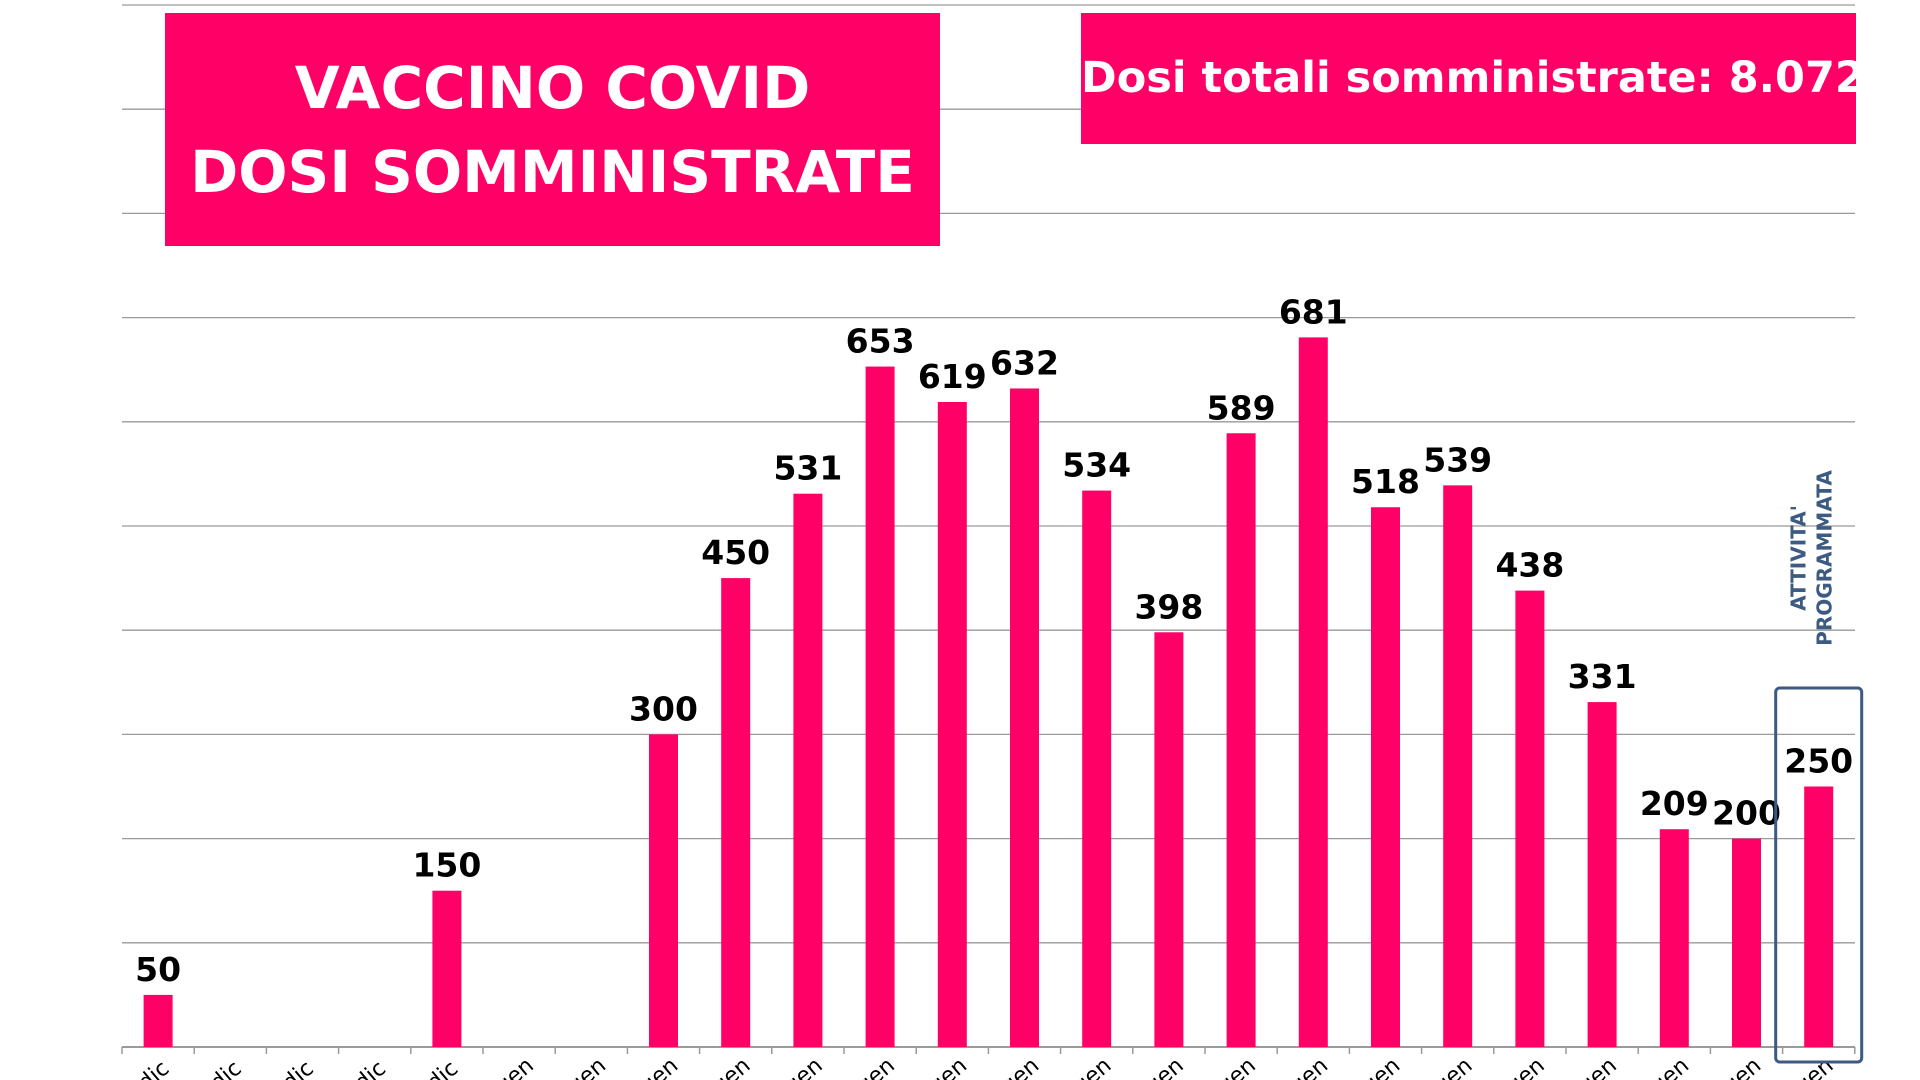 This screenshot has width=1920, height=1080. I want to click on total-doses-label: Dosi totali somministrate:, so click(1397, 78).